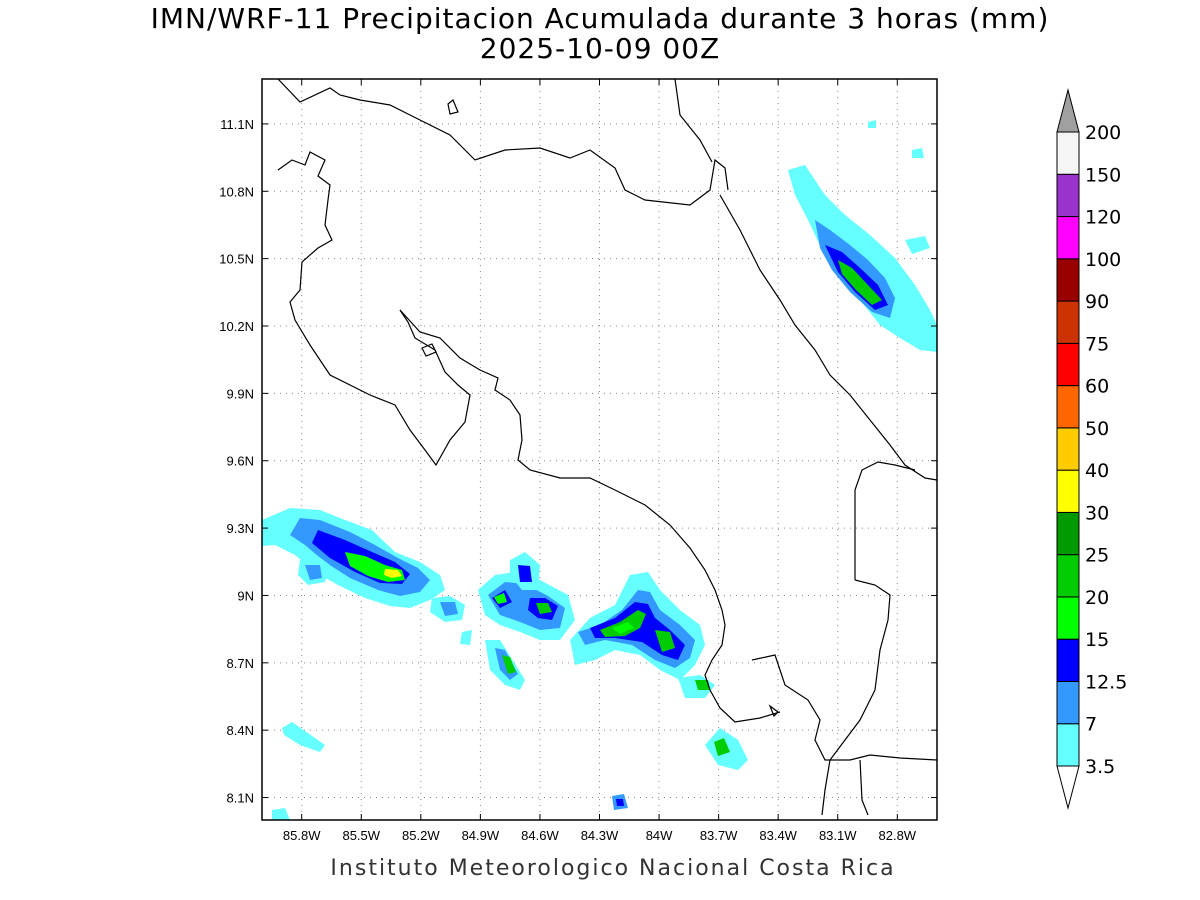 The height and width of the screenshot is (900, 1200). I want to click on coastline-burica-peninsula, so click(864, 787).